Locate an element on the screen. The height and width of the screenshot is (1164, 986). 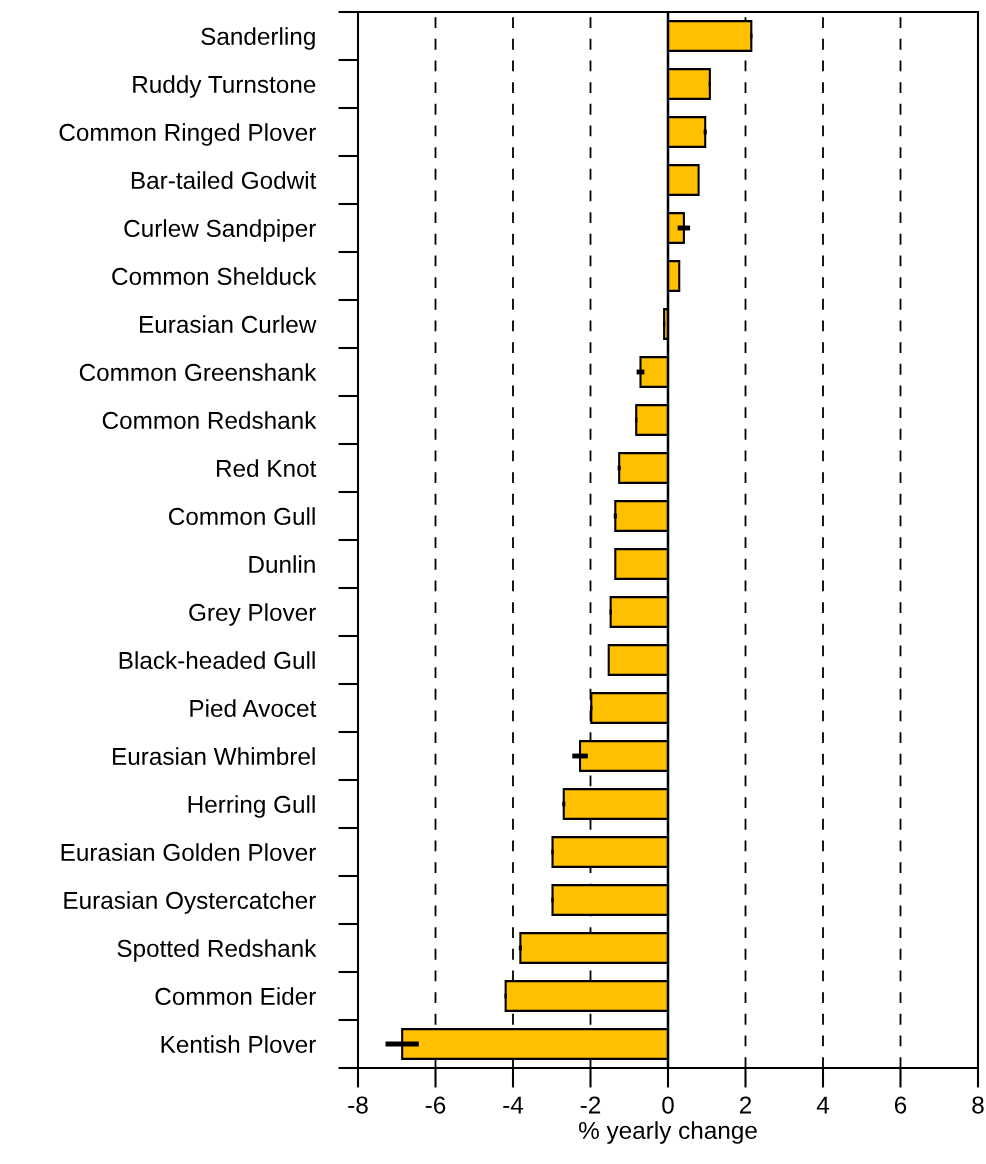
y-tick-label: Black-headed Gull is located at coordinates (217, 660).